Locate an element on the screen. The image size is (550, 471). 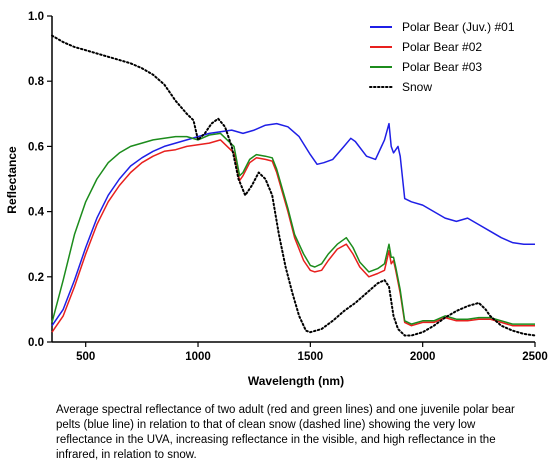
x-tick-label: 1500 is located at coordinates (311, 357).